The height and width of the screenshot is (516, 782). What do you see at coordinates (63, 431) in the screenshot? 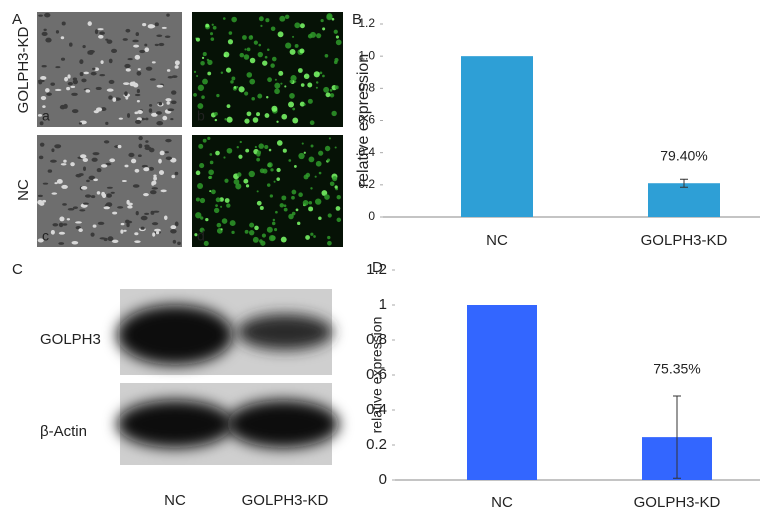
I see `band-label: β-Actin` at bounding box center [63, 431].